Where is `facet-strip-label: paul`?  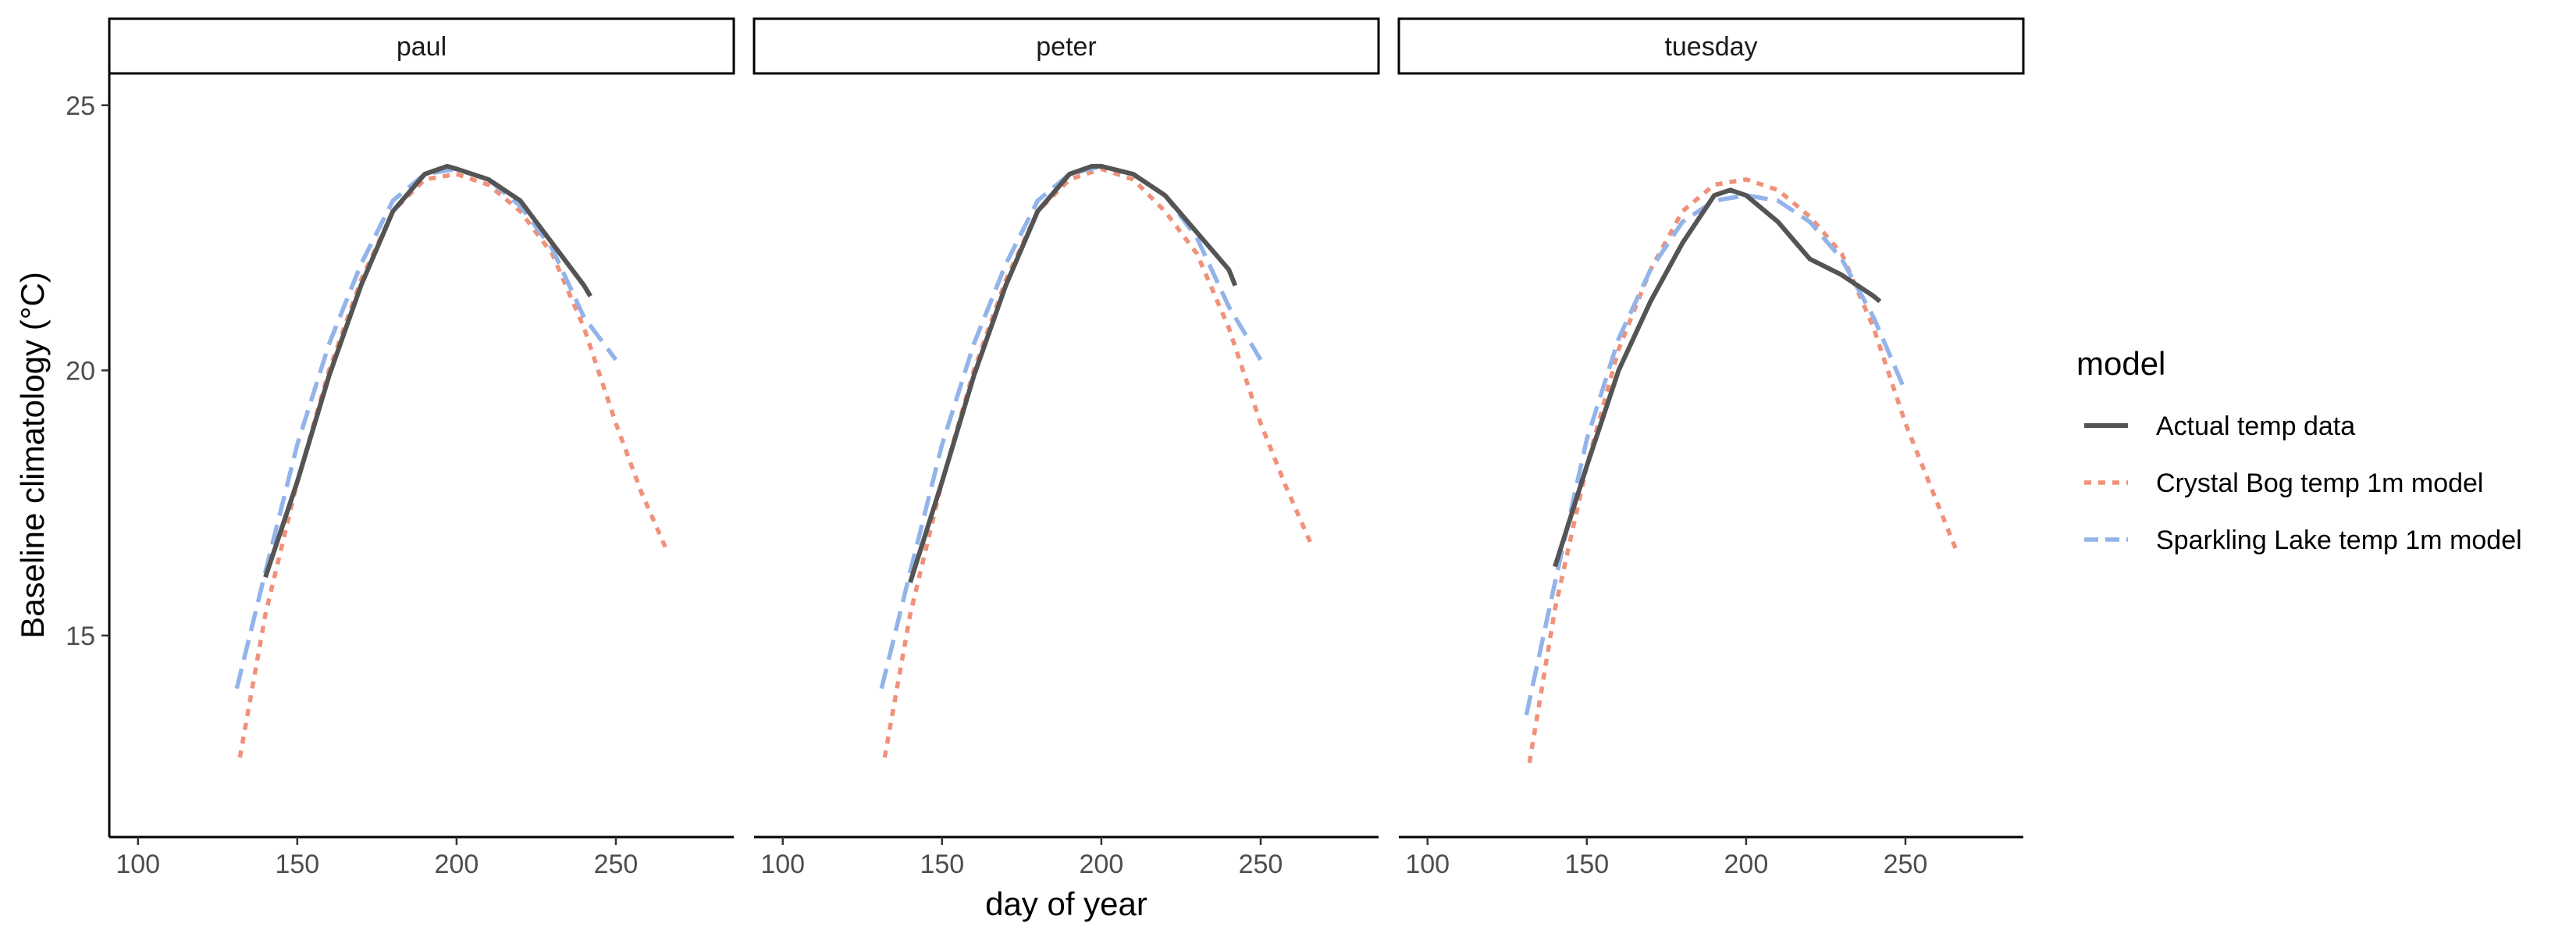 facet-strip-label: paul is located at coordinates (422, 47).